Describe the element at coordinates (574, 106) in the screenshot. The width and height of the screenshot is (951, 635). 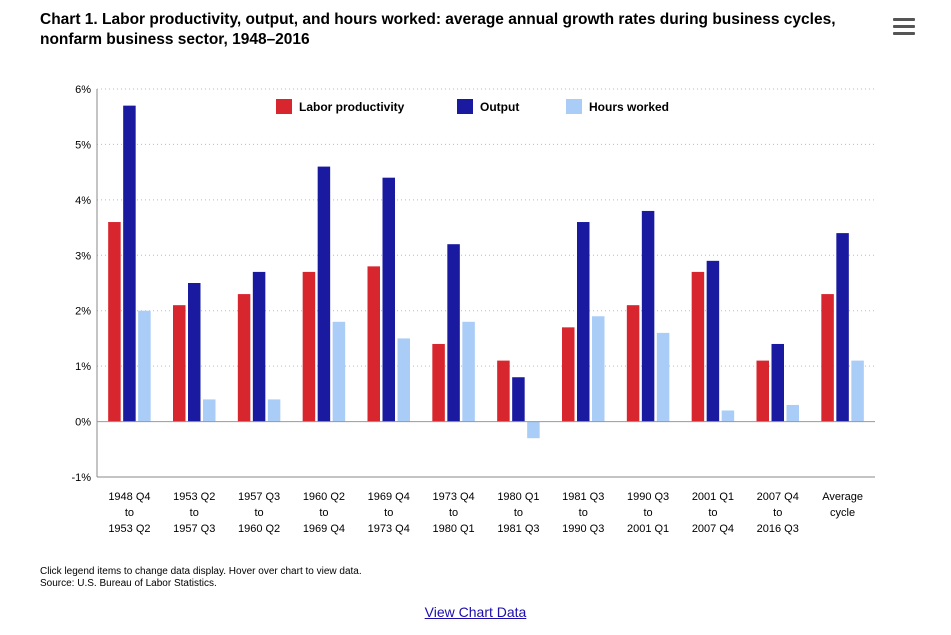
I see `legend-swatch-hours` at that location.